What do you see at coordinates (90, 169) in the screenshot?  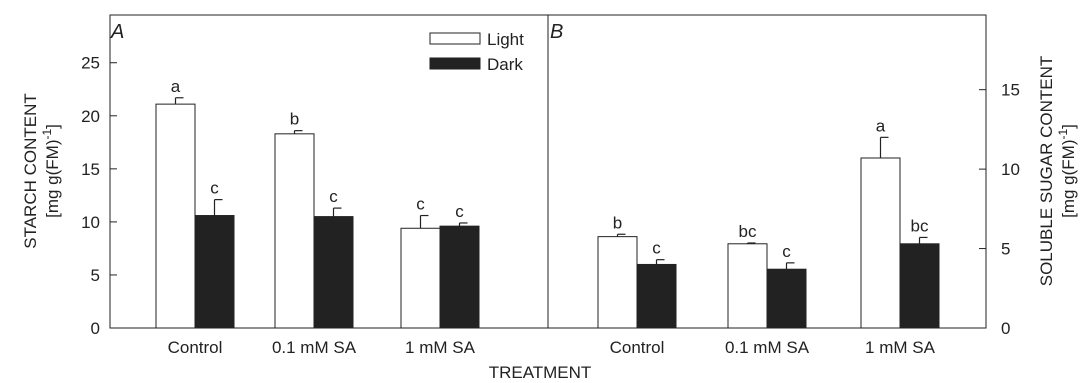 I see `panel-a-y-tick-label-3: 15` at bounding box center [90, 169].